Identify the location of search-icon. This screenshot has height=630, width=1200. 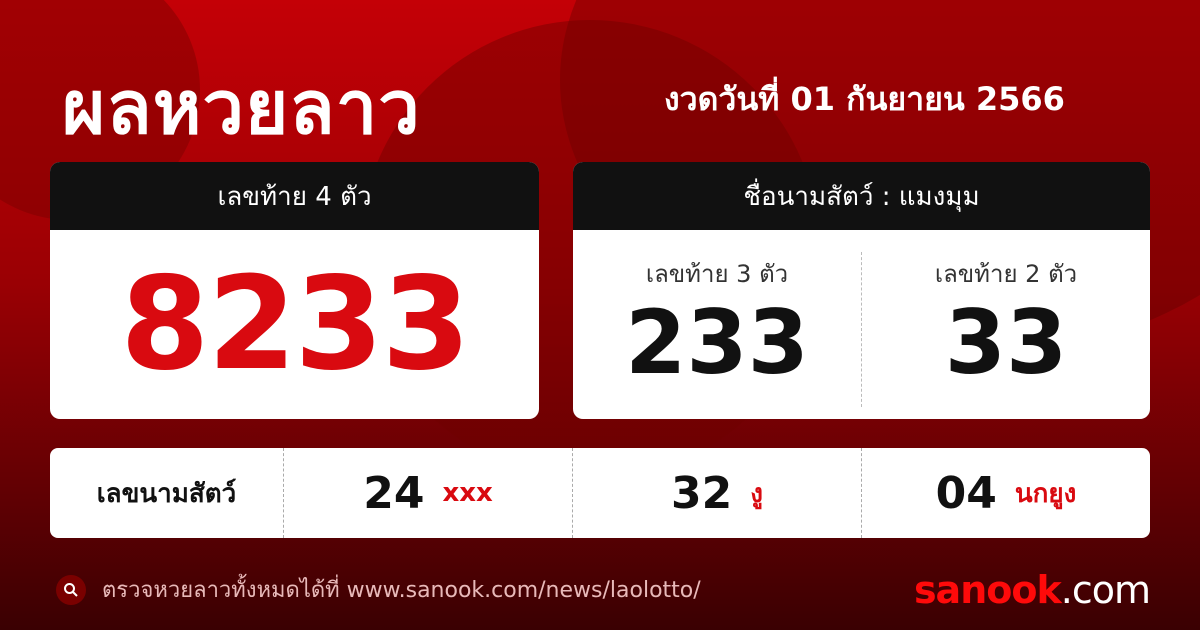
(71, 589).